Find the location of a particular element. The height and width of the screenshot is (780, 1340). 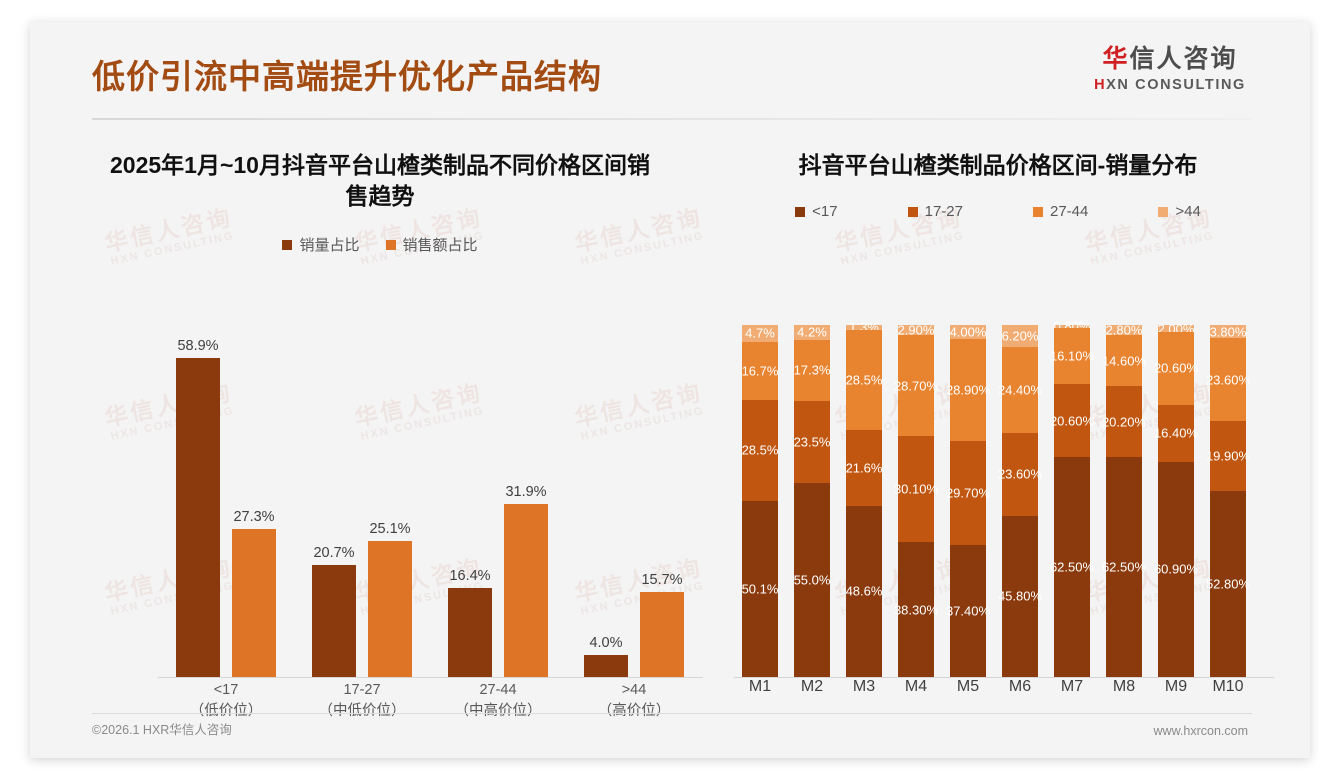

stack-value-label: 52.80% is located at coordinates (1228, 584).